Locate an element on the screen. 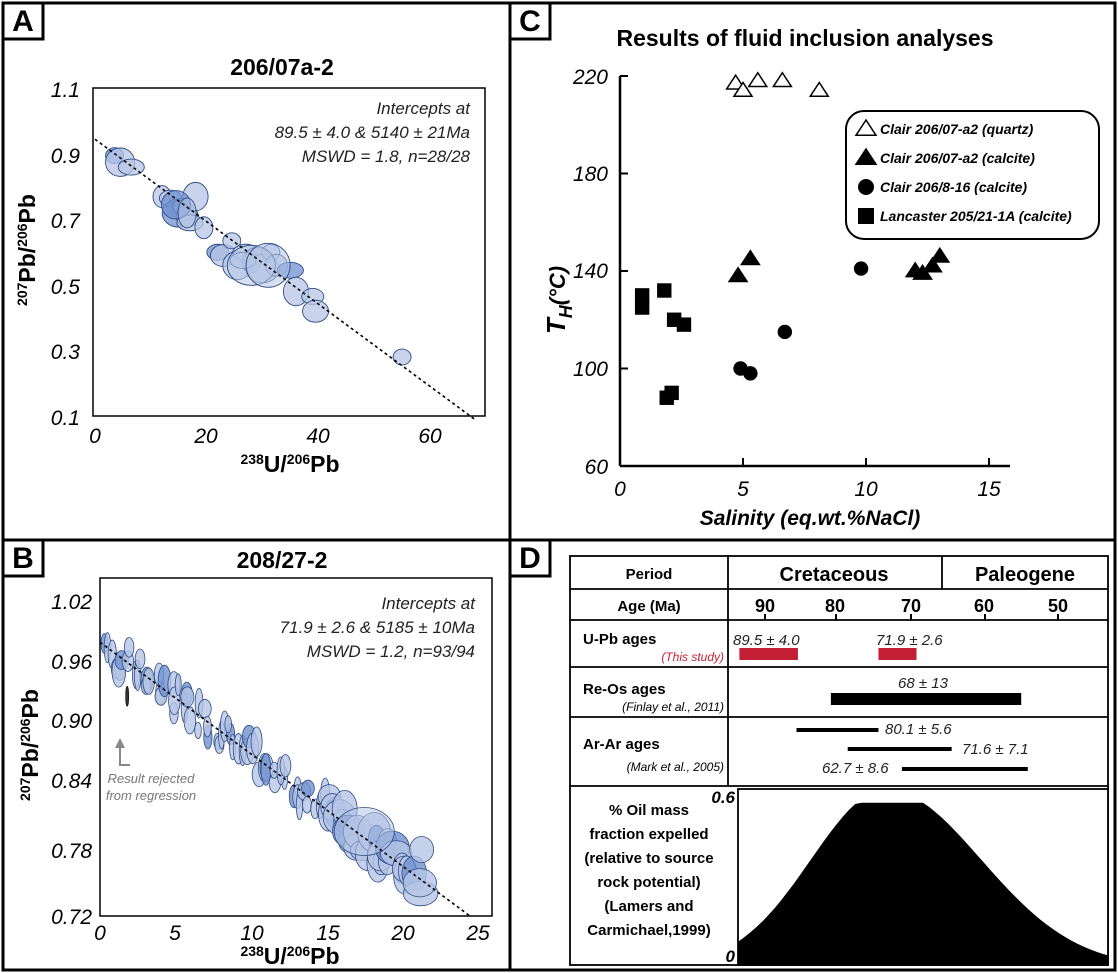  panel-a-annotation-line-1: Intercepts at is located at coordinates (423, 108).